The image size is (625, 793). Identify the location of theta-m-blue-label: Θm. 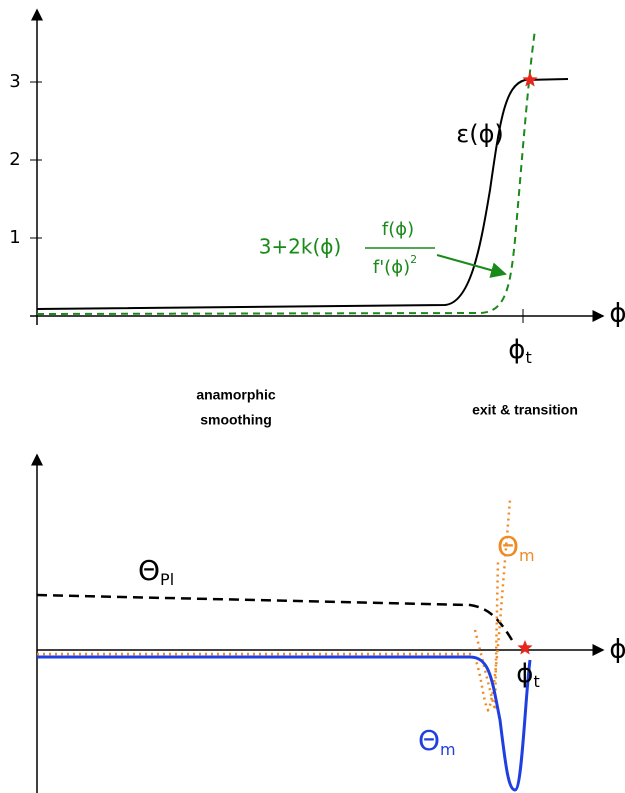
(437, 741).